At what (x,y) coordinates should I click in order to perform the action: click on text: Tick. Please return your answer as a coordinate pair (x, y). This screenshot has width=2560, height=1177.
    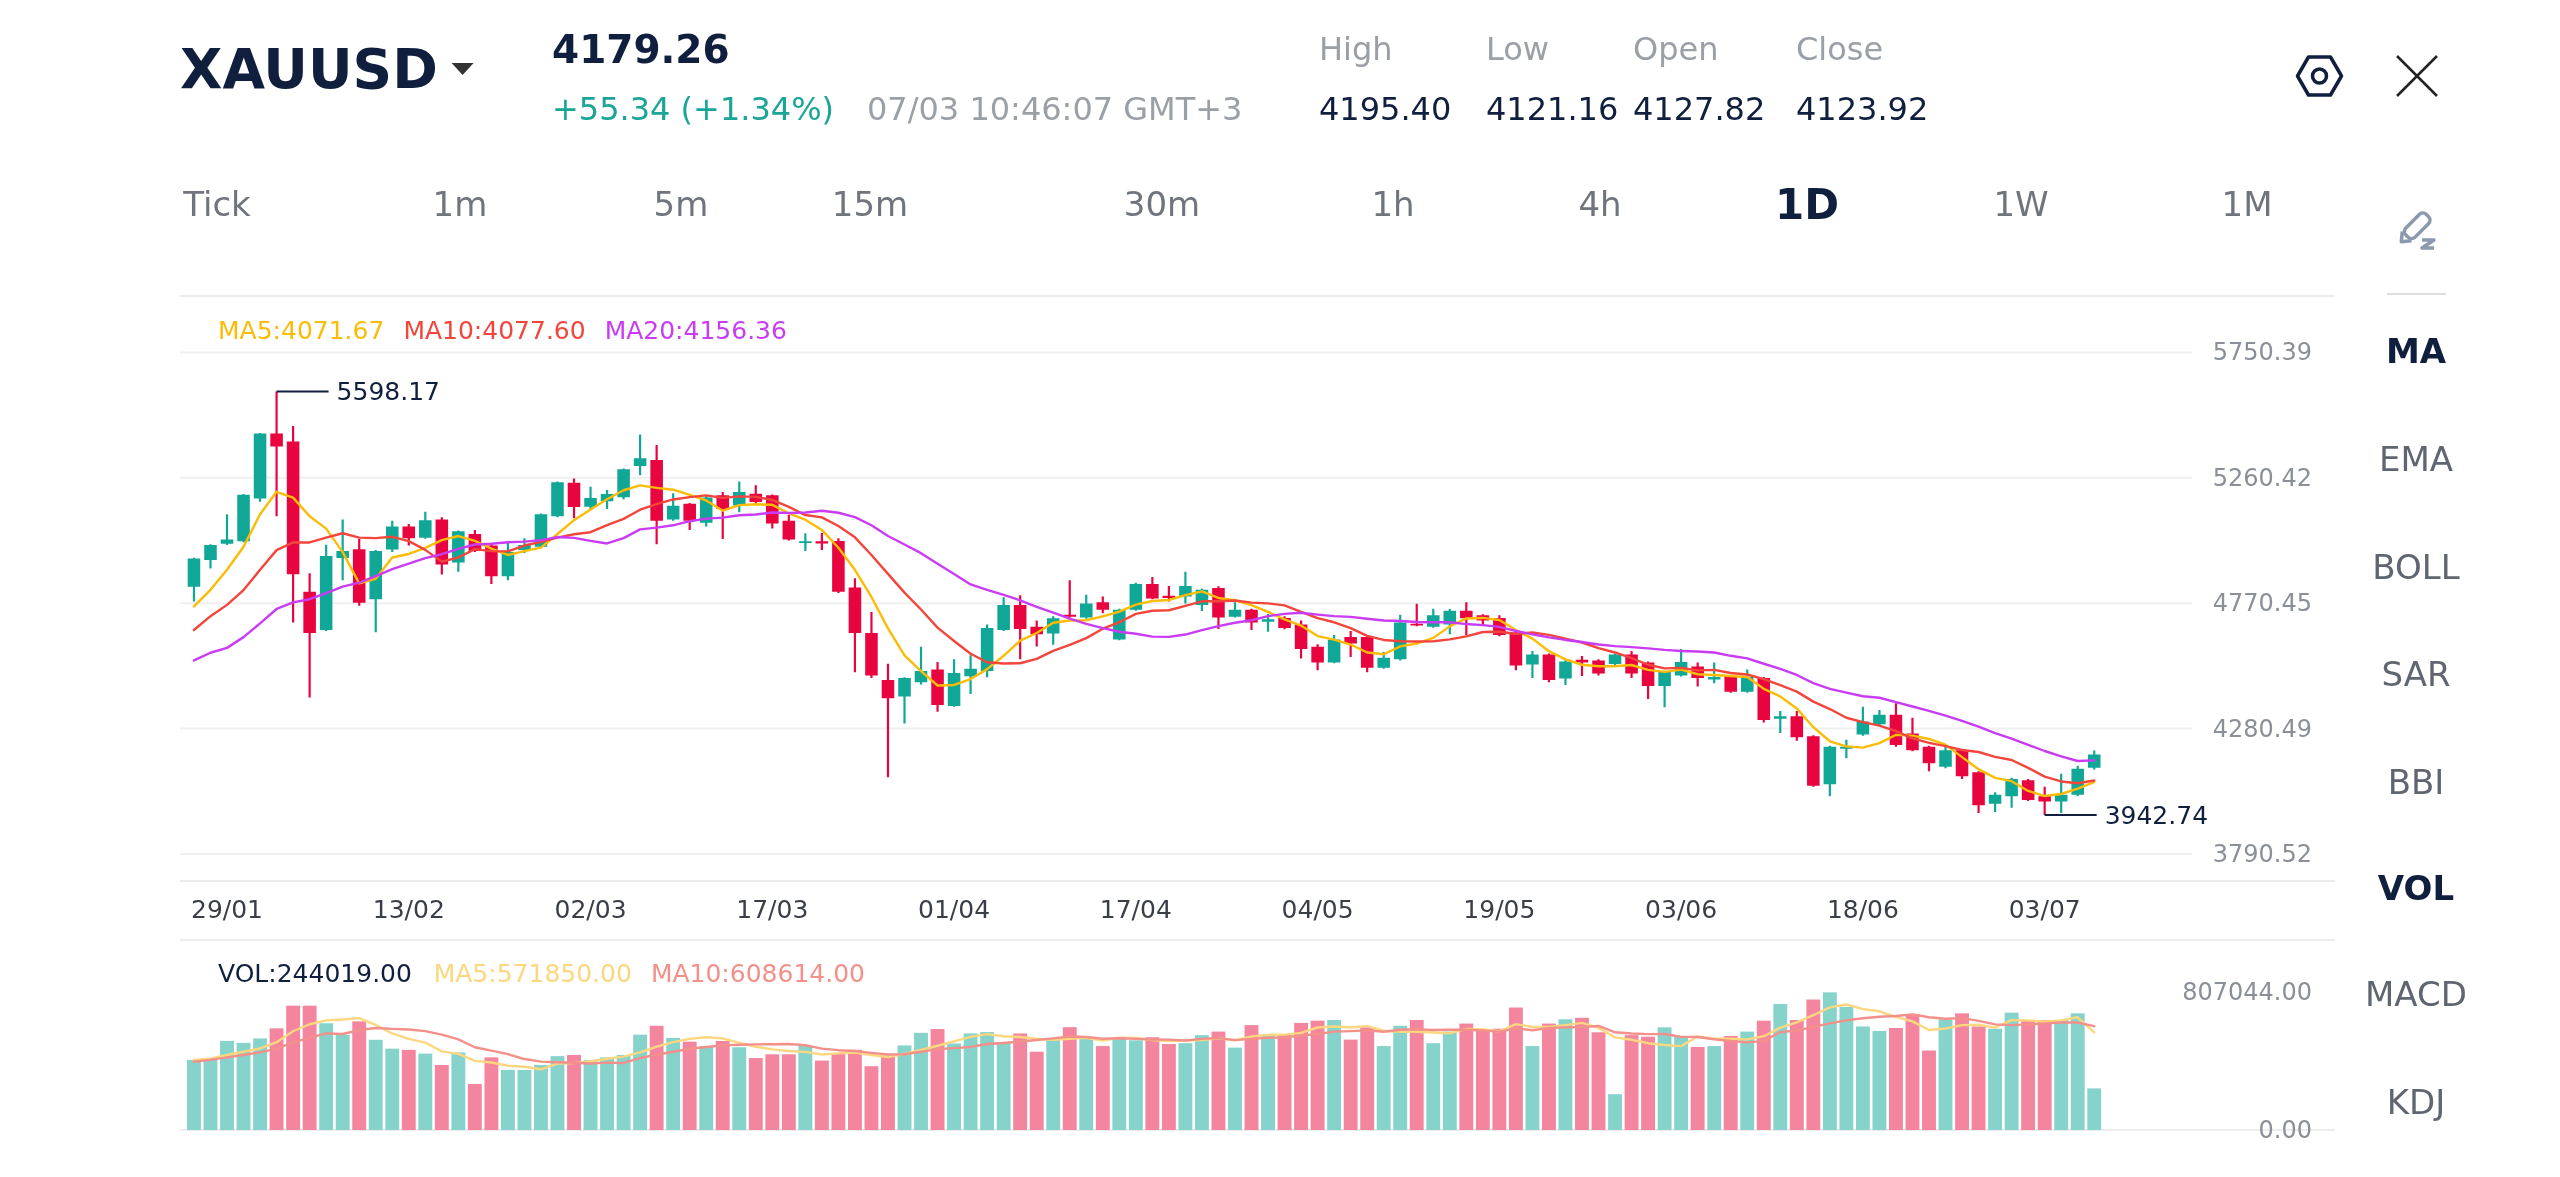
    Looking at the image, I should click on (217, 204).